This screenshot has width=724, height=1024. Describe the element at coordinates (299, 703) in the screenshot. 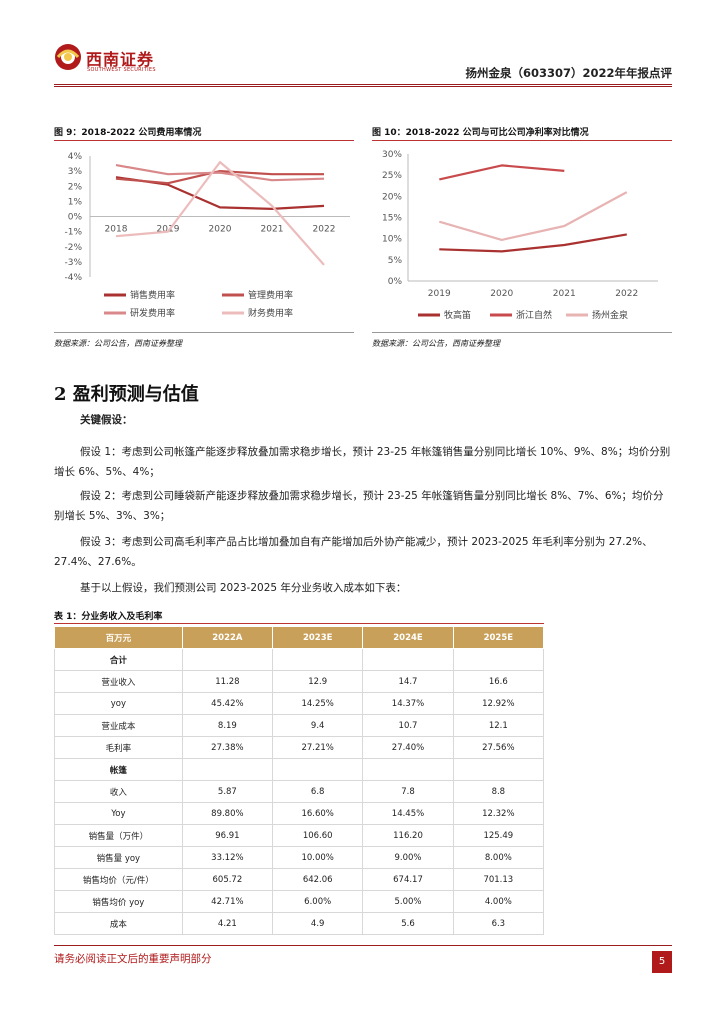

I see `table-row: yoy 45.42% 14.25% 14.37% 12.92%` at that location.